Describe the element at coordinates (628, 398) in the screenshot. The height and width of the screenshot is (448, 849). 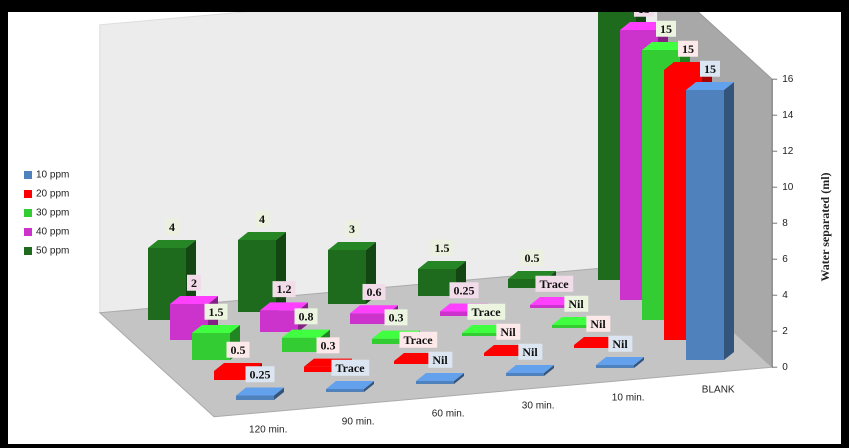
I see `x-tick-label: 10 min.` at that location.